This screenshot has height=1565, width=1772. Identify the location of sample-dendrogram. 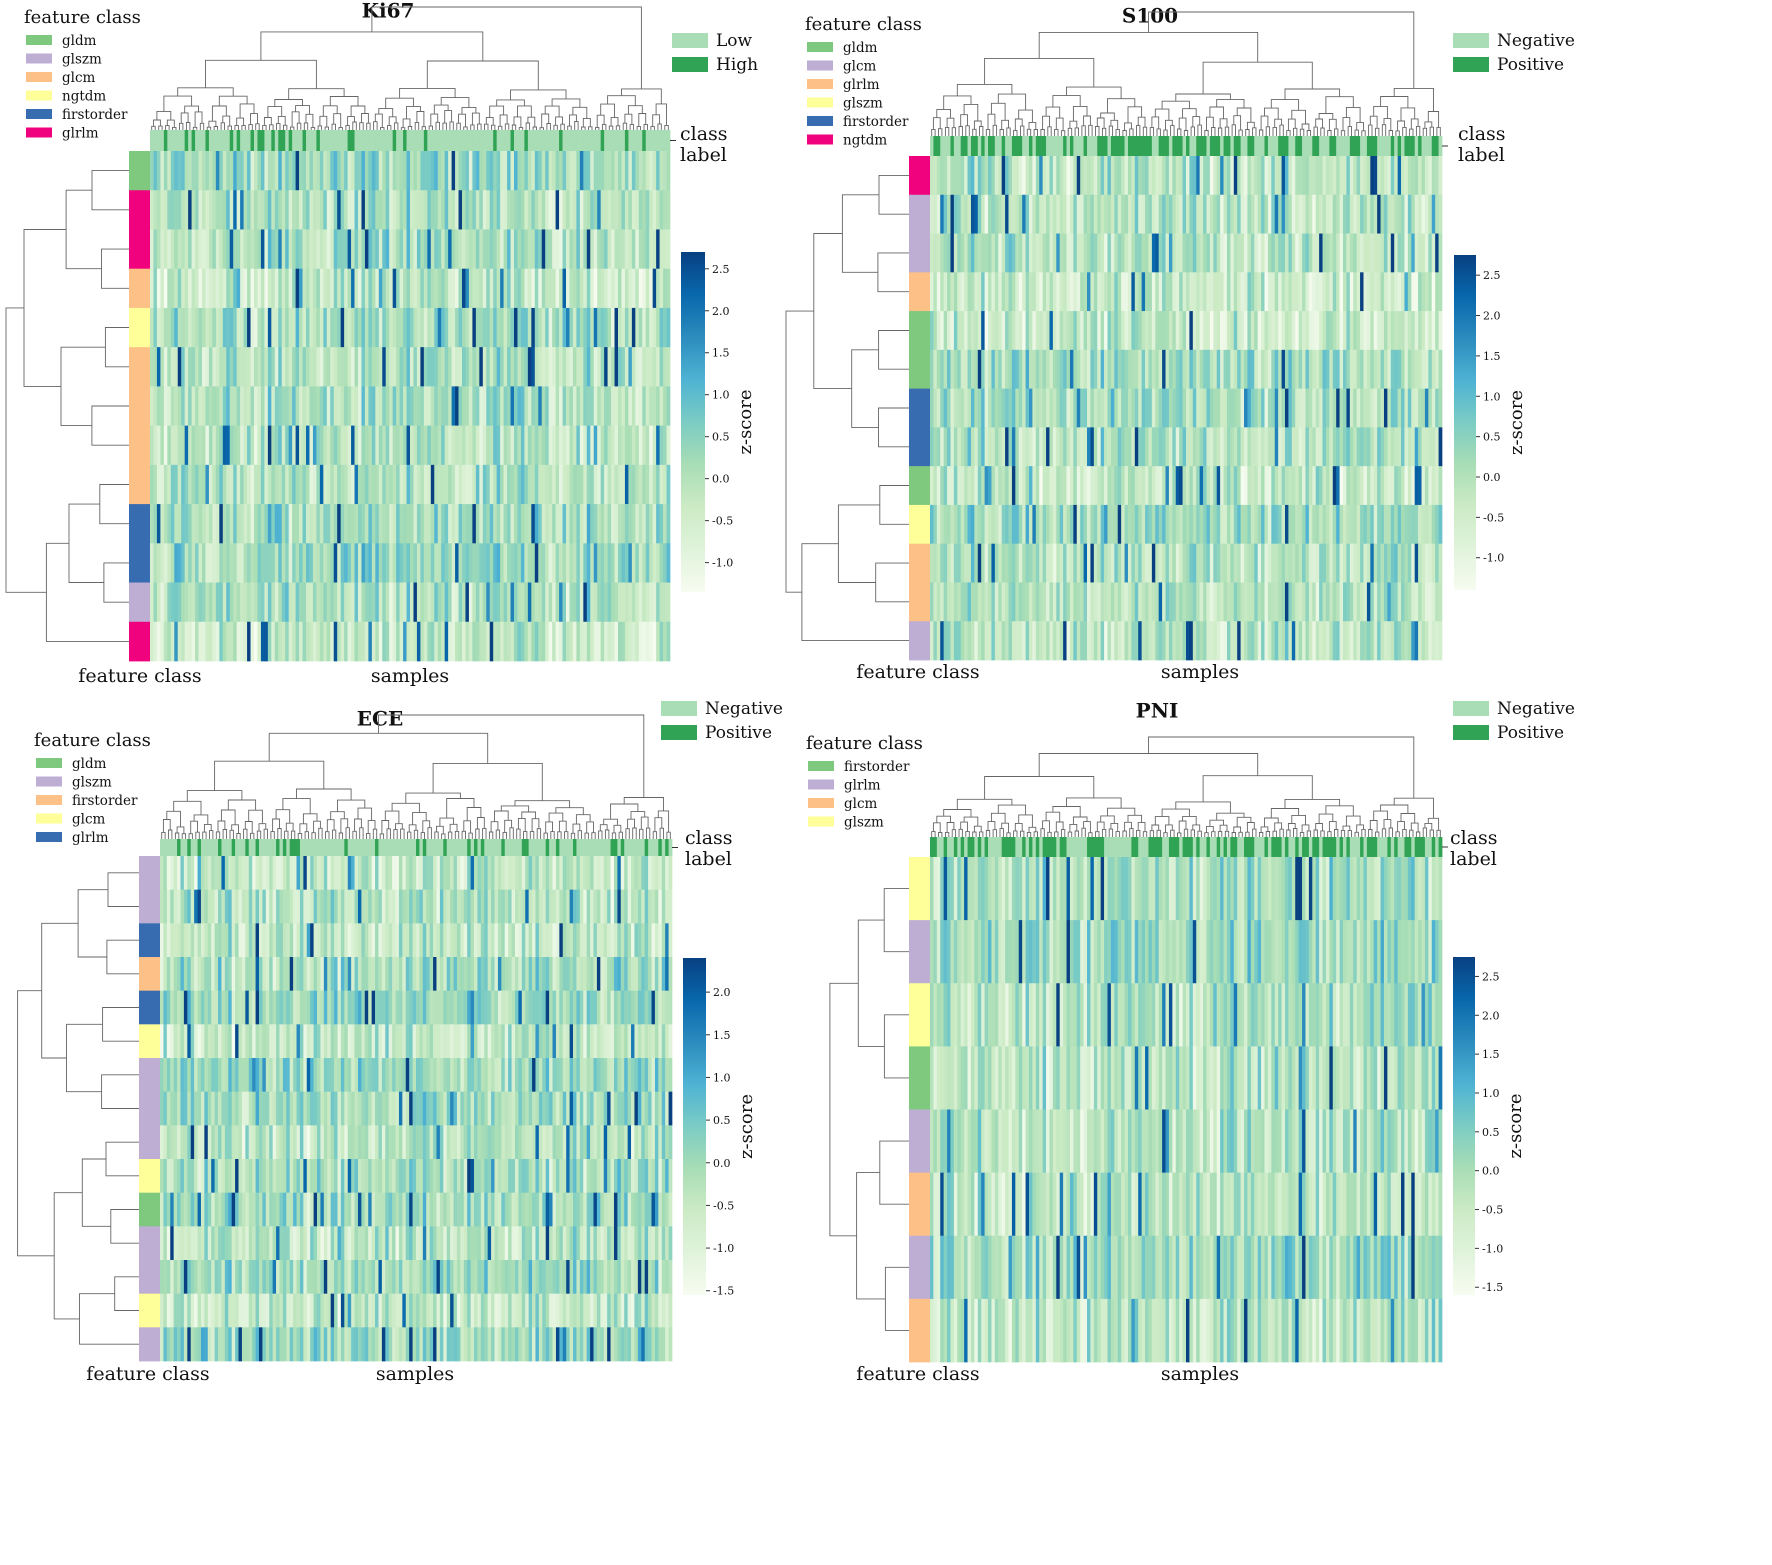
(416, 776).